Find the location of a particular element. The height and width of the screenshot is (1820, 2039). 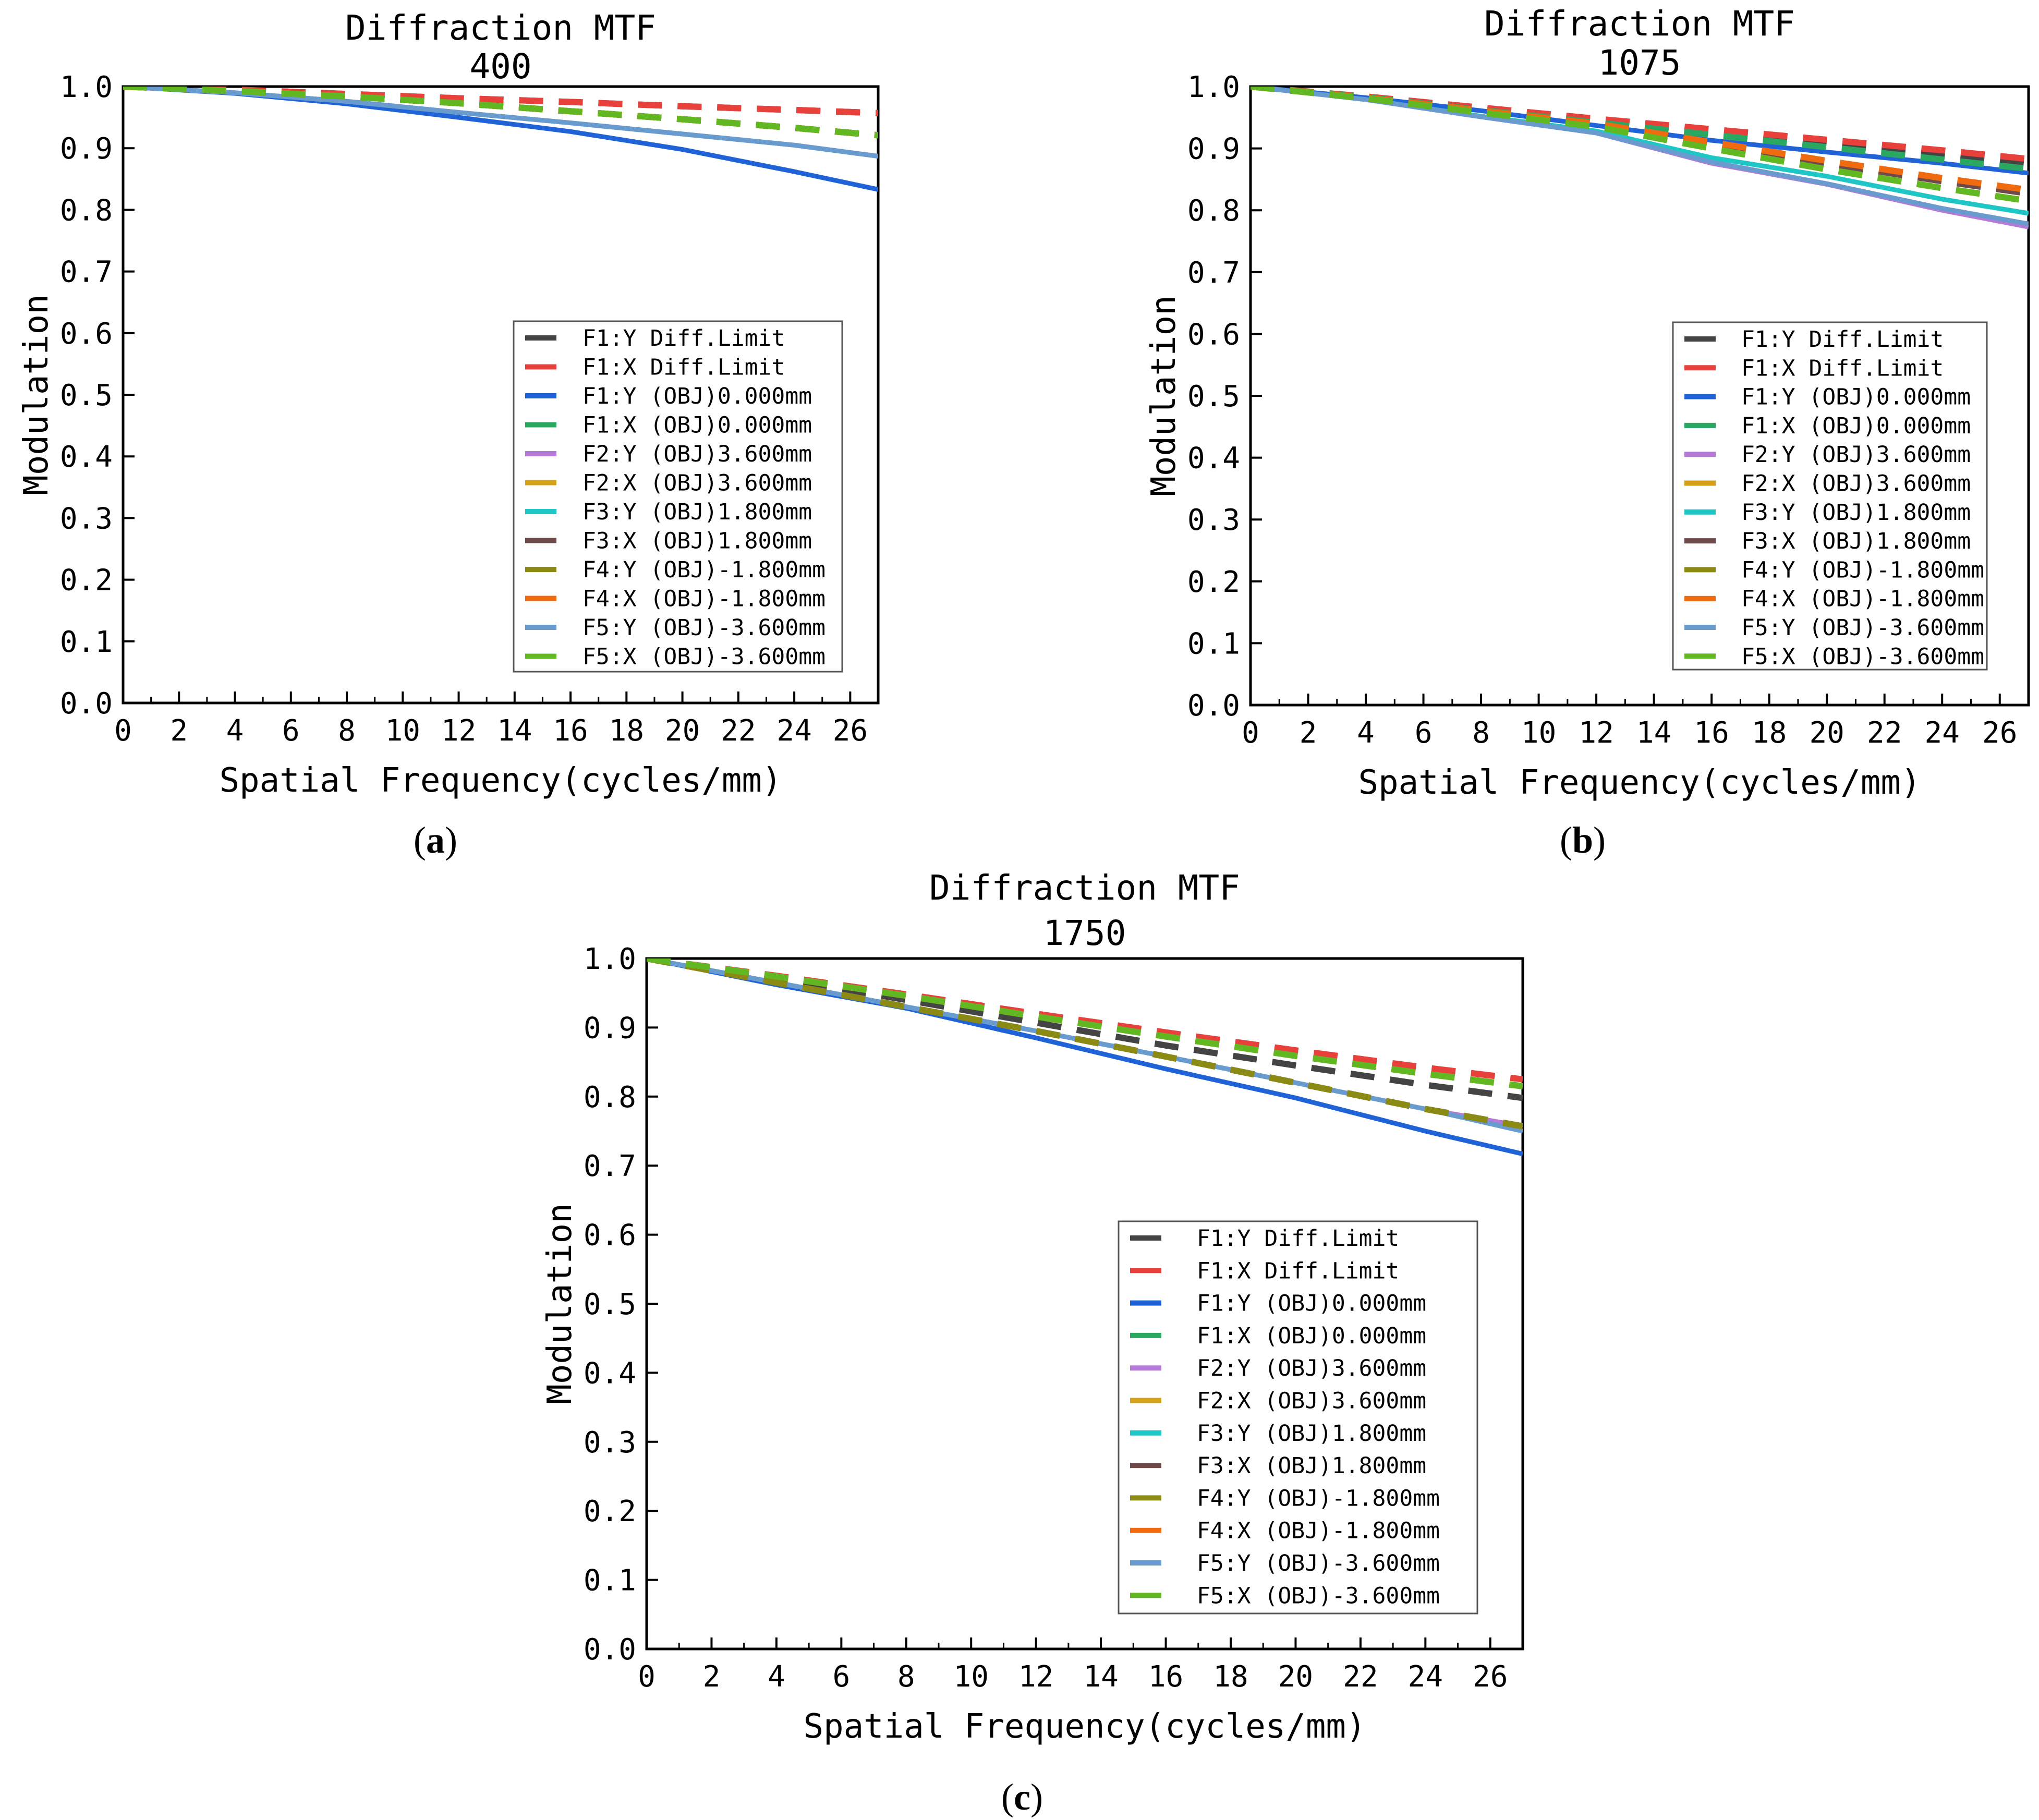

panel-letter: c is located at coordinates (1022, 1797).